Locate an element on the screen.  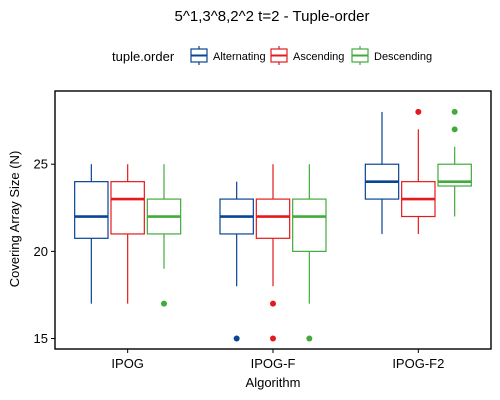
x-axis-title: Algorithm is located at coordinates (273, 382).